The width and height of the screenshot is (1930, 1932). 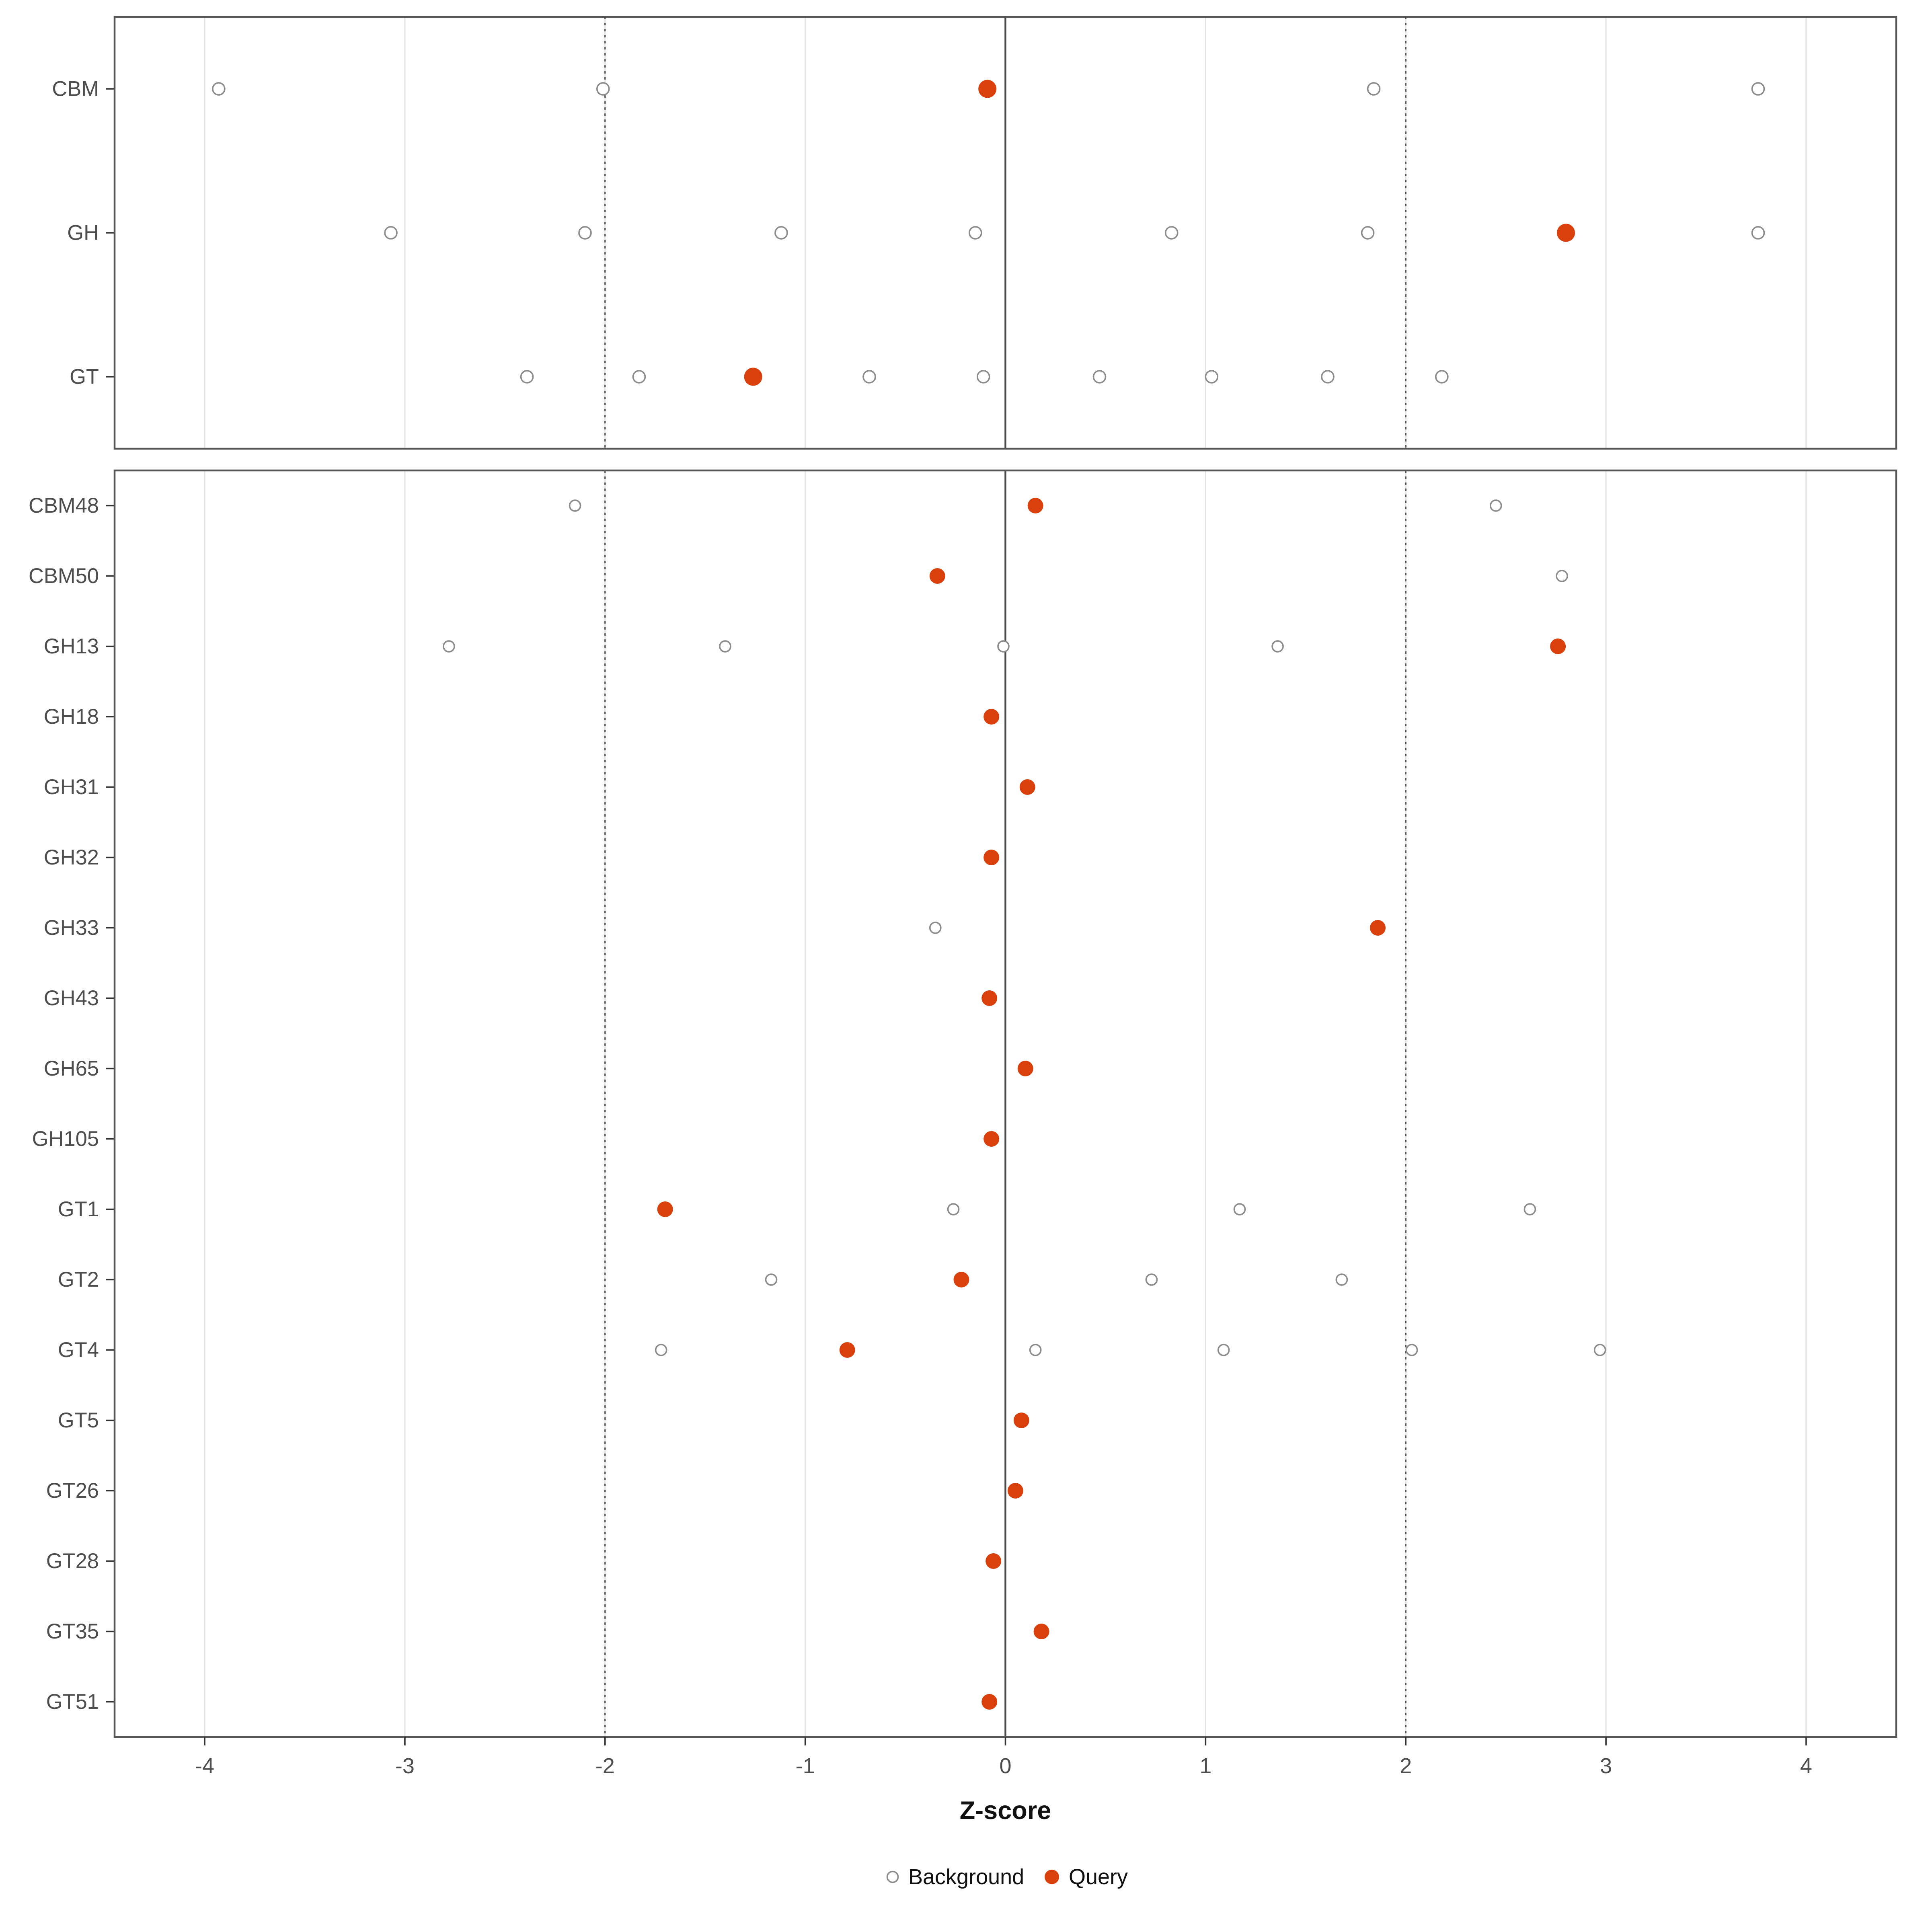 What do you see at coordinates (65, 1139) in the screenshot?
I see `y-axis-label: GH105` at bounding box center [65, 1139].